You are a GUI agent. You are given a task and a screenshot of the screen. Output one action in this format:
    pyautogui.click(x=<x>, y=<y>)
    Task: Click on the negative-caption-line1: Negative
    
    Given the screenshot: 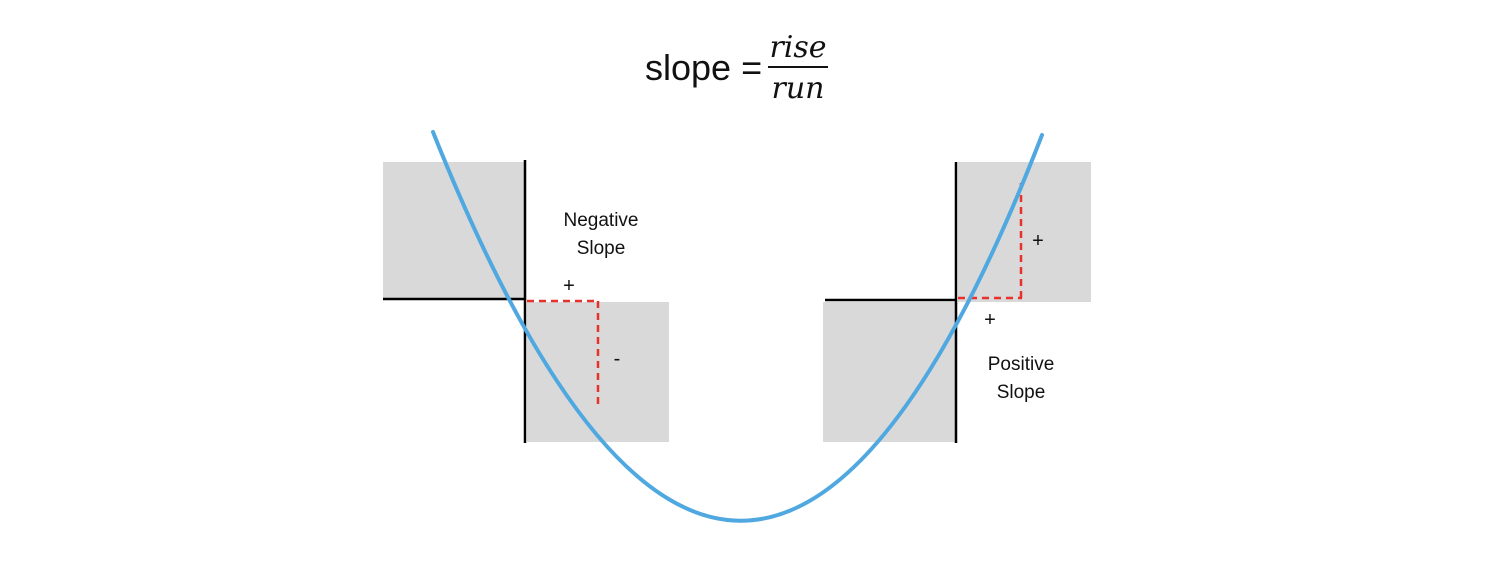 What is the action you would take?
    pyautogui.click(x=601, y=220)
    